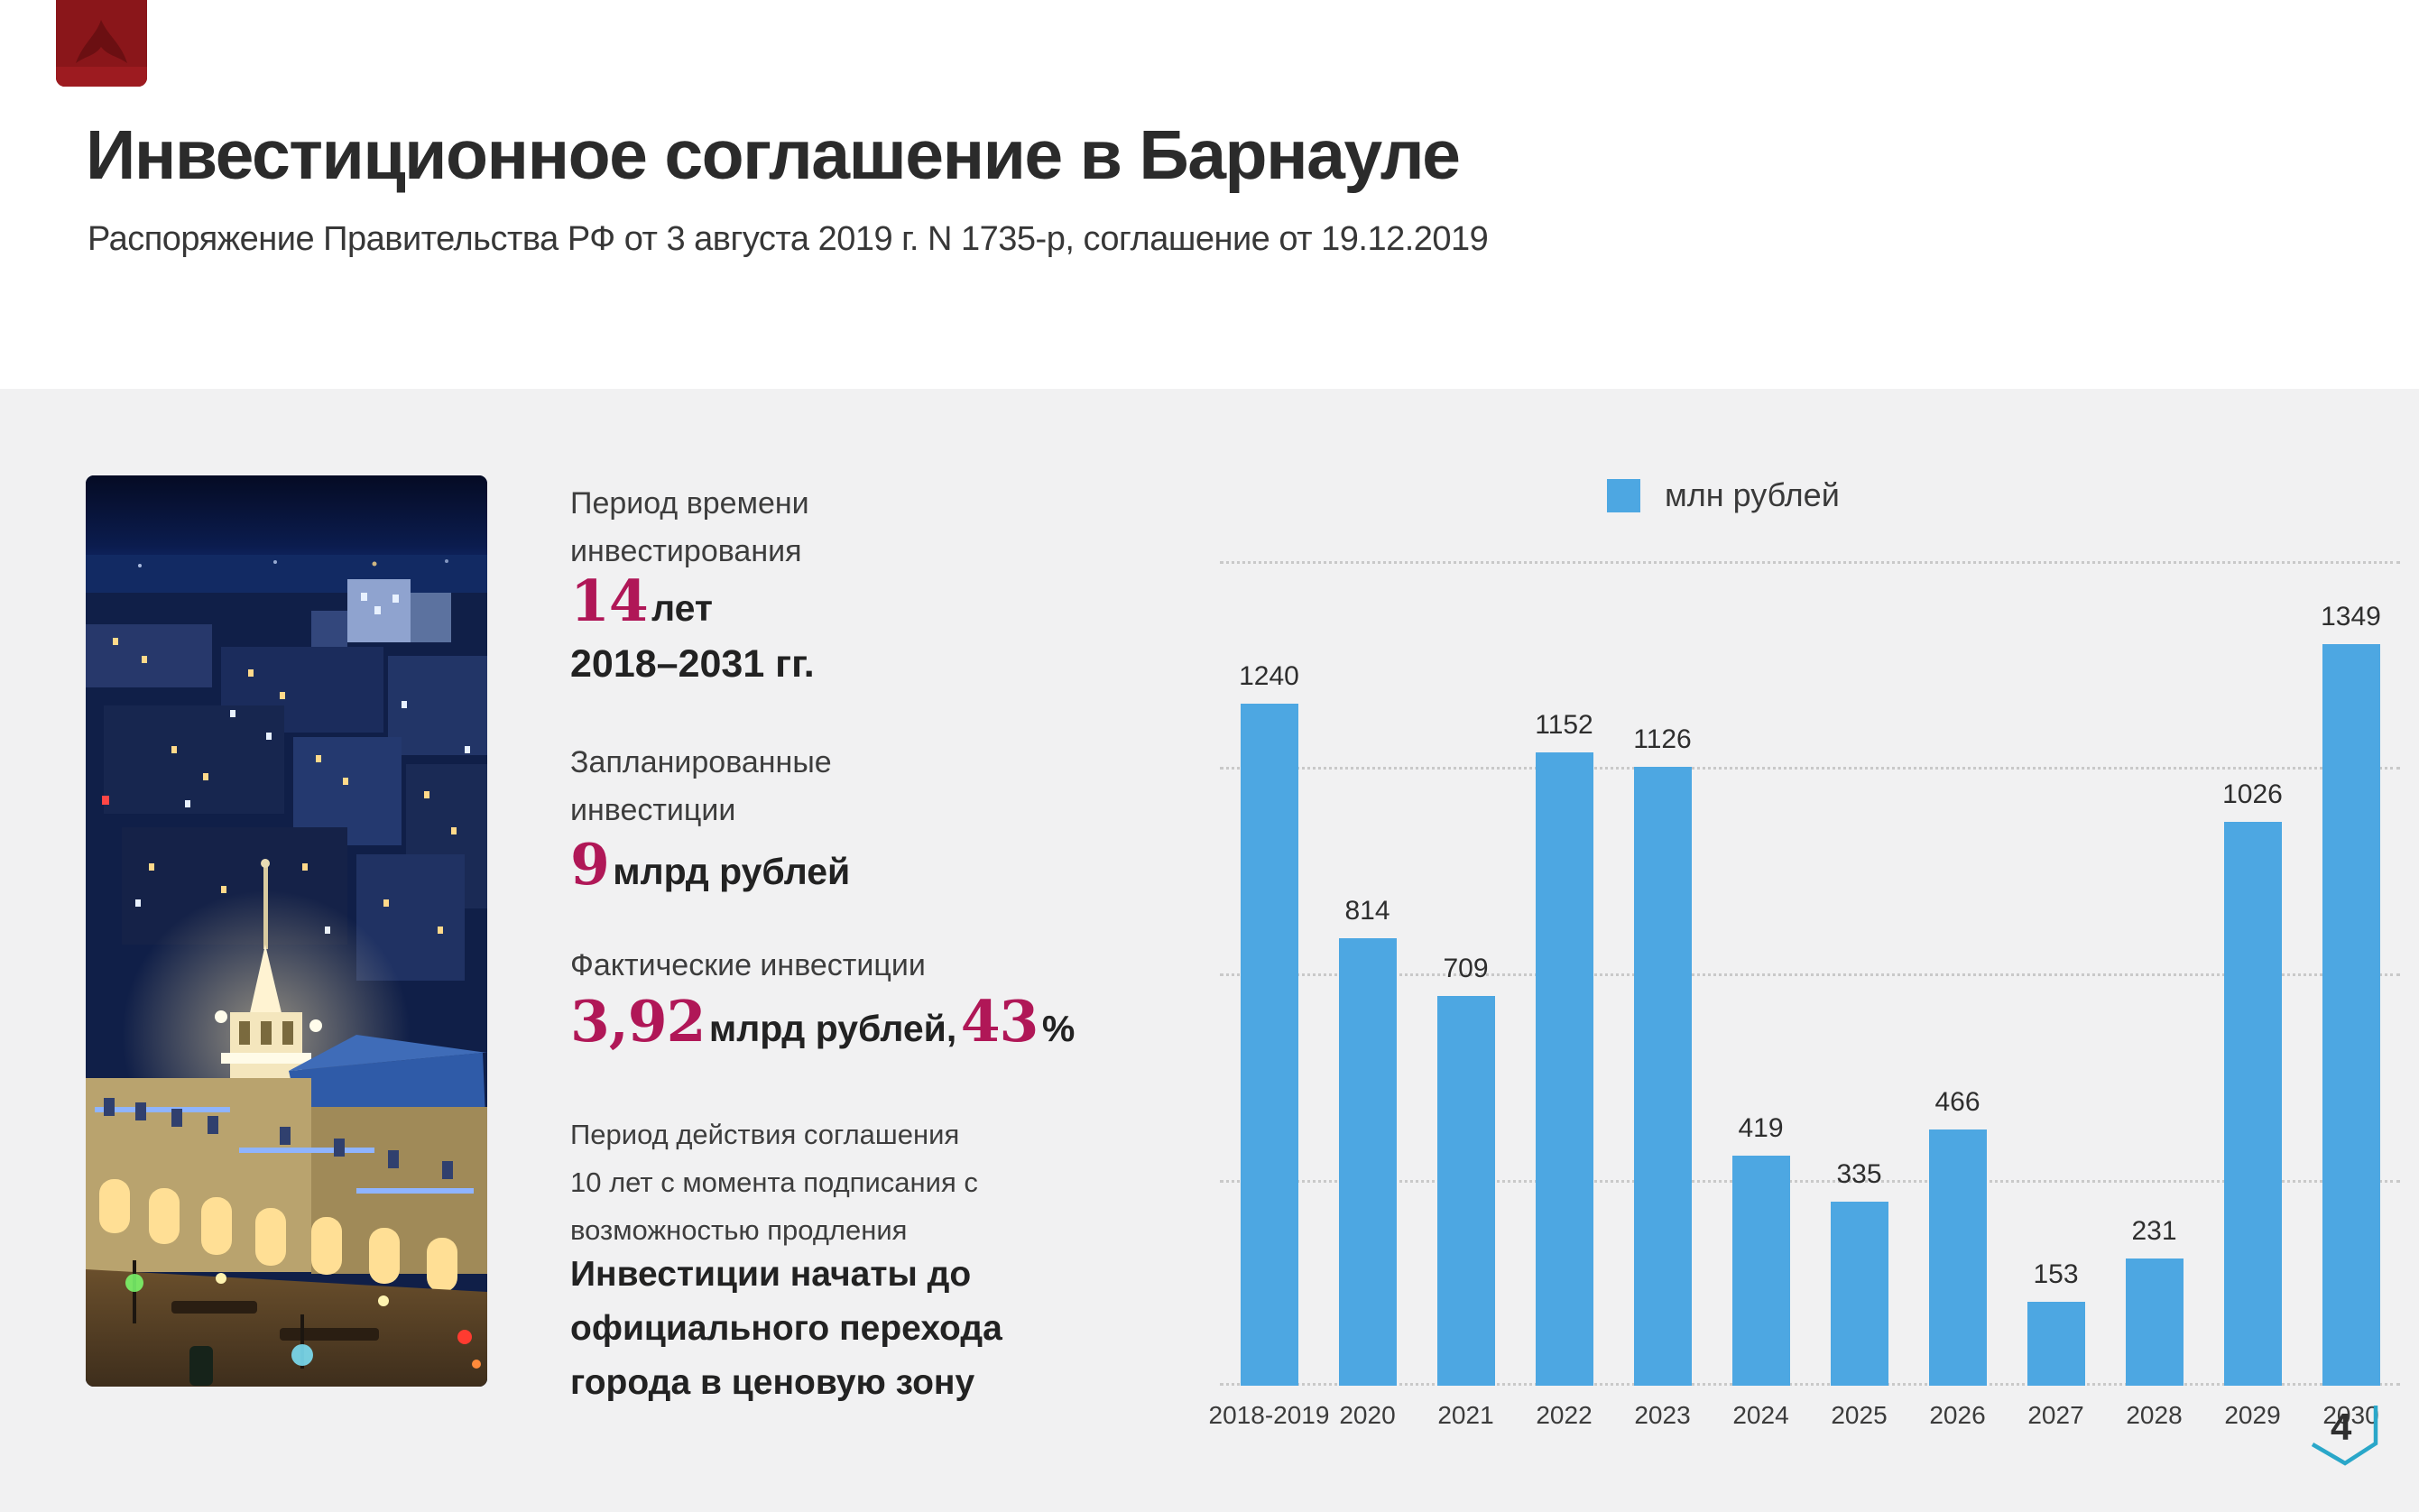  What do you see at coordinates (1564, 1415) in the screenshot?
I see `x-axis-label: 2022` at bounding box center [1564, 1415].